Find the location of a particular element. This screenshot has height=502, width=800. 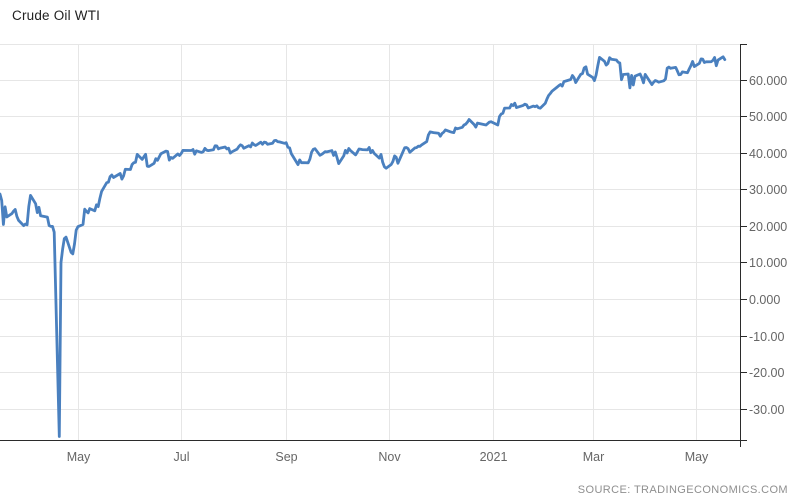

y-axis-label: 0.000 is located at coordinates (764, 300).